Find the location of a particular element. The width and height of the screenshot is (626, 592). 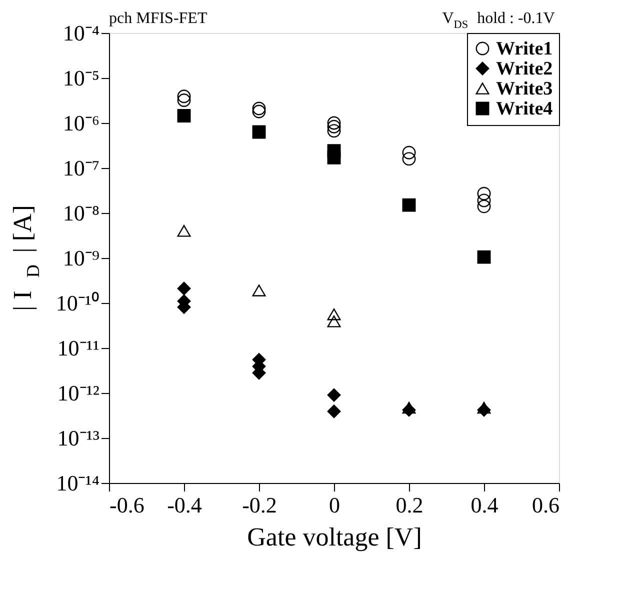

x-tick-label: -0.6 is located at coordinates (127, 505).